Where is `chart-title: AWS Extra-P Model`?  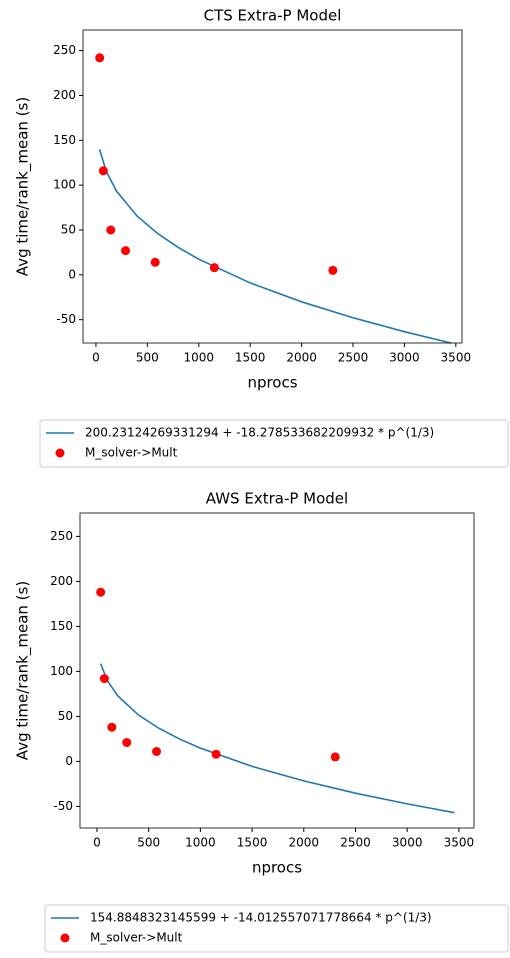
chart-title: AWS Extra-P Model is located at coordinates (277, 499).